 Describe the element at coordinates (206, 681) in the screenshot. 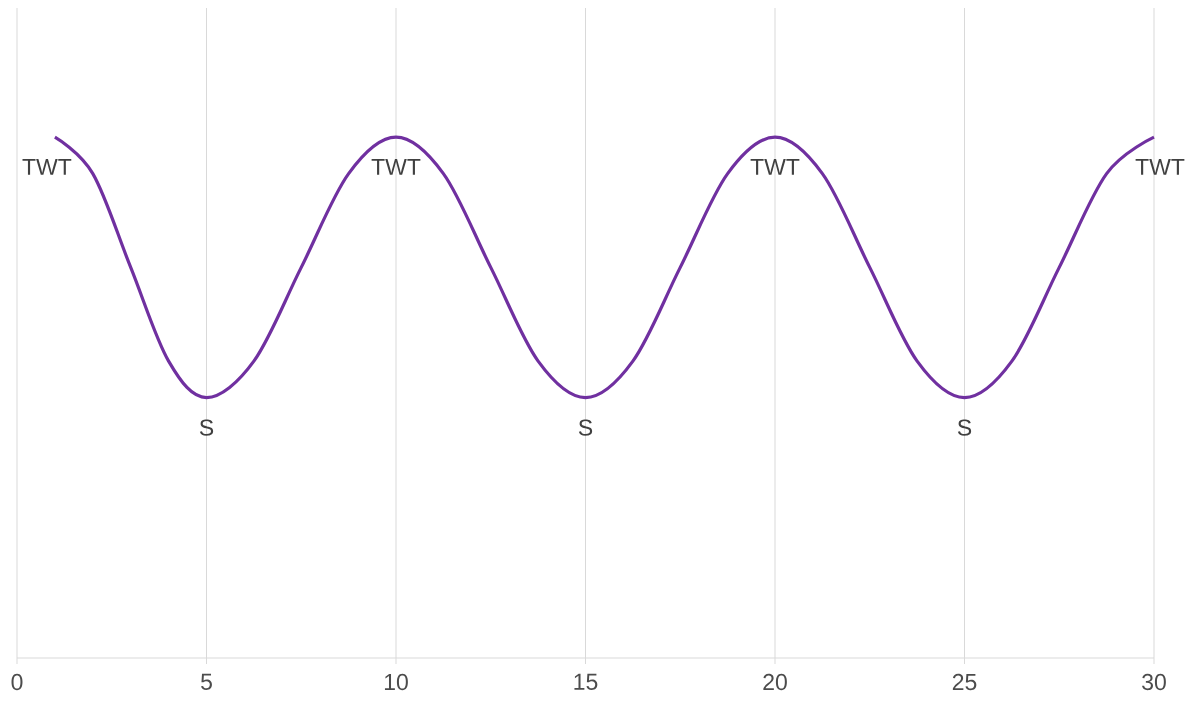

I see `x-tick-label: 5` at that location.